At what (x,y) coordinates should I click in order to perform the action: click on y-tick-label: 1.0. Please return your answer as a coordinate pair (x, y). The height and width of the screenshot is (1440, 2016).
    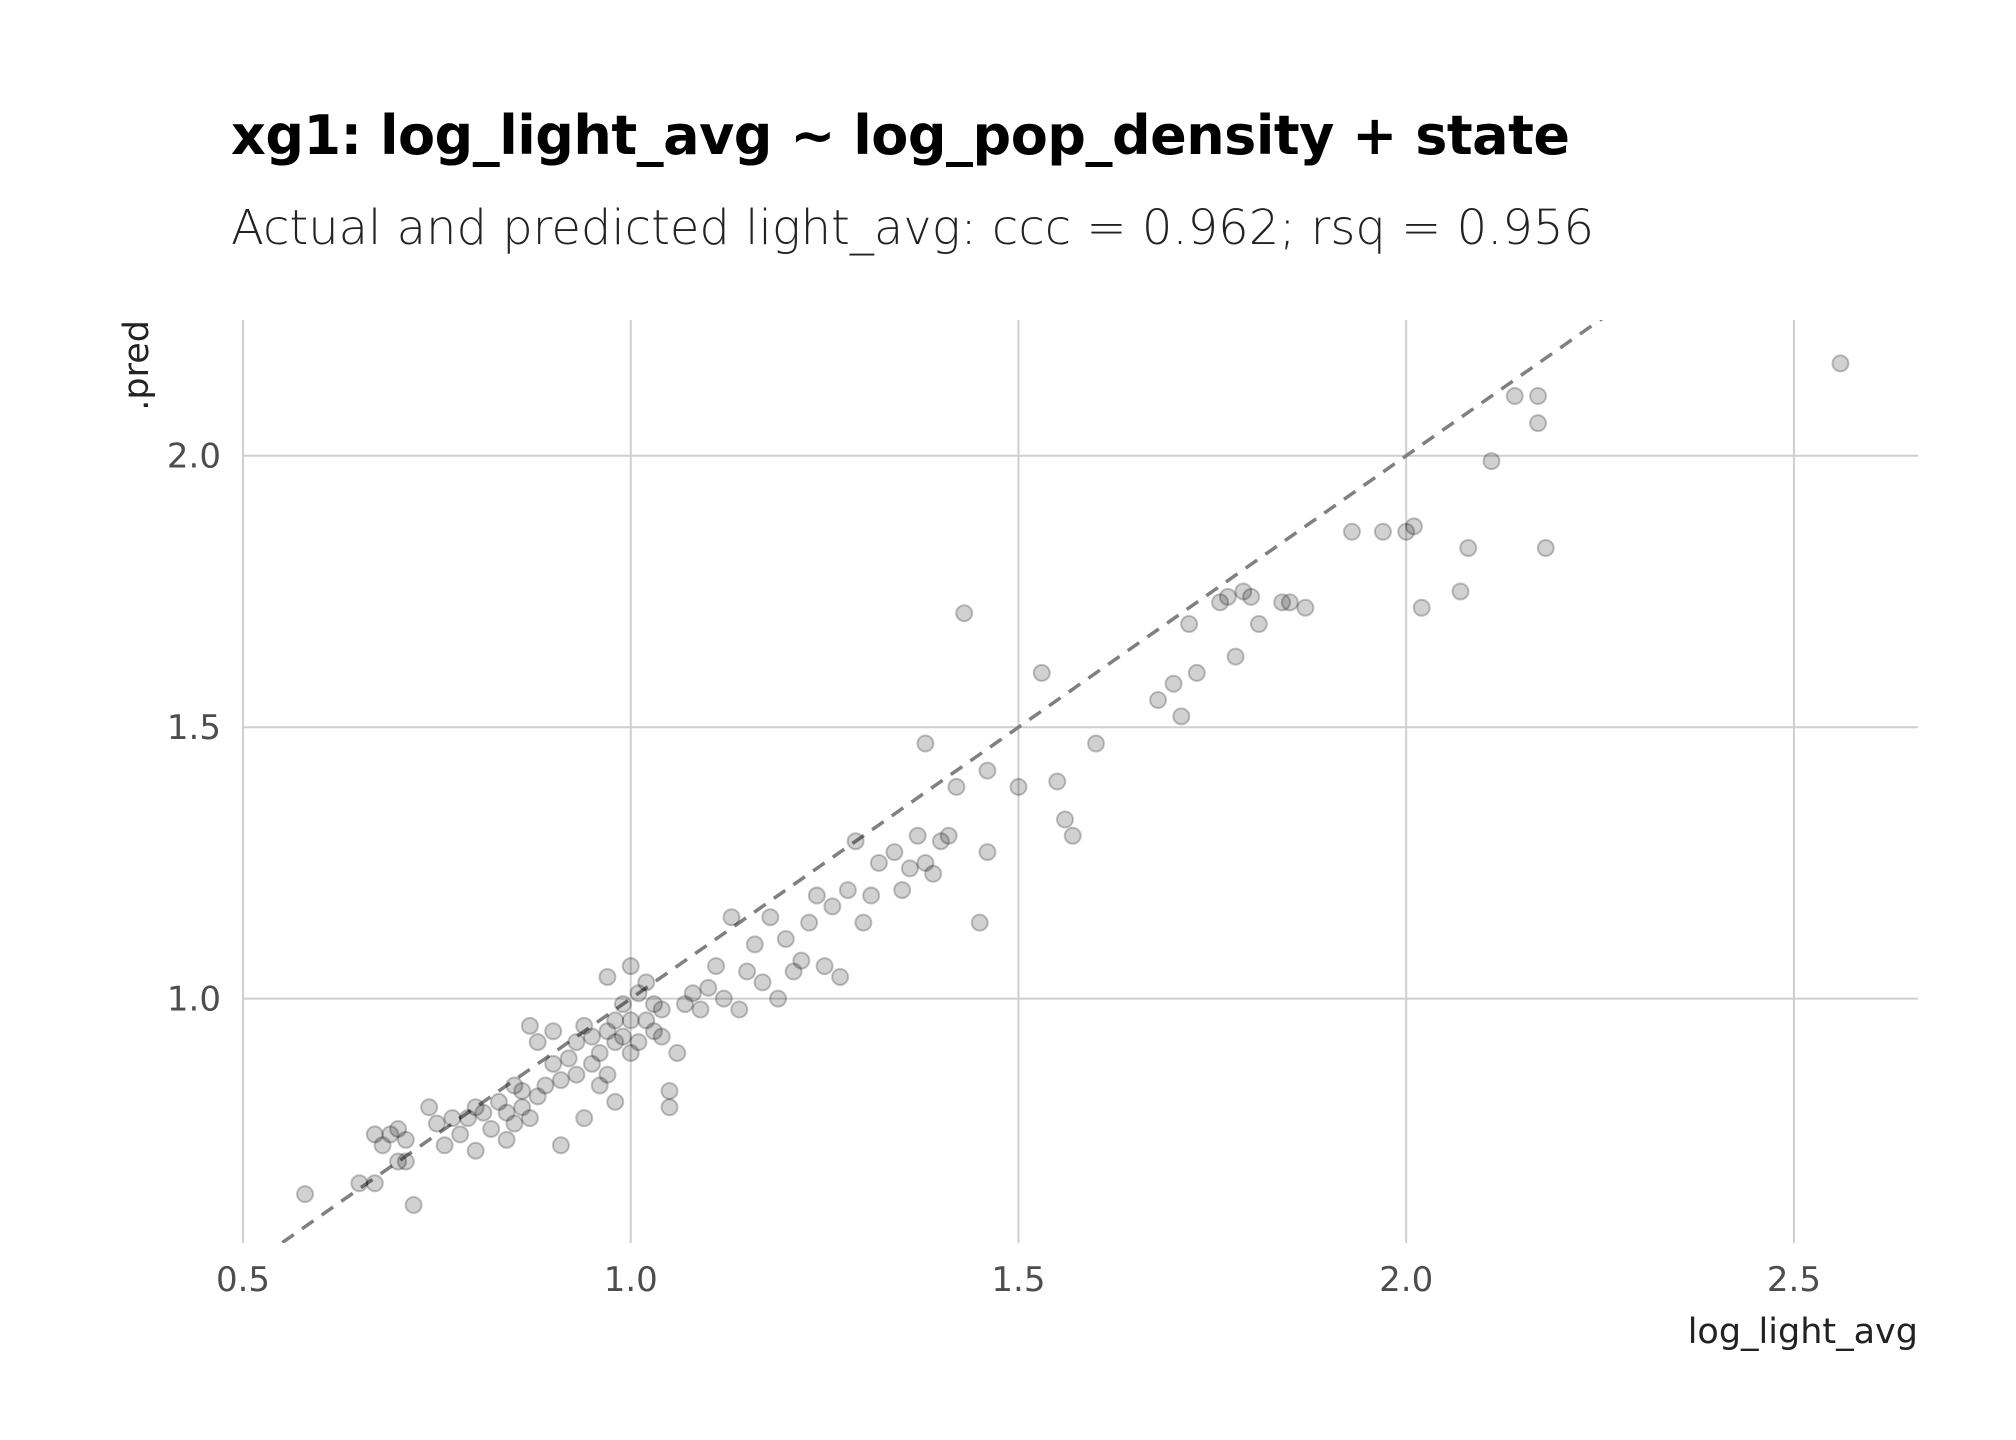
    Looking at the image, I should click on (194, 1000).